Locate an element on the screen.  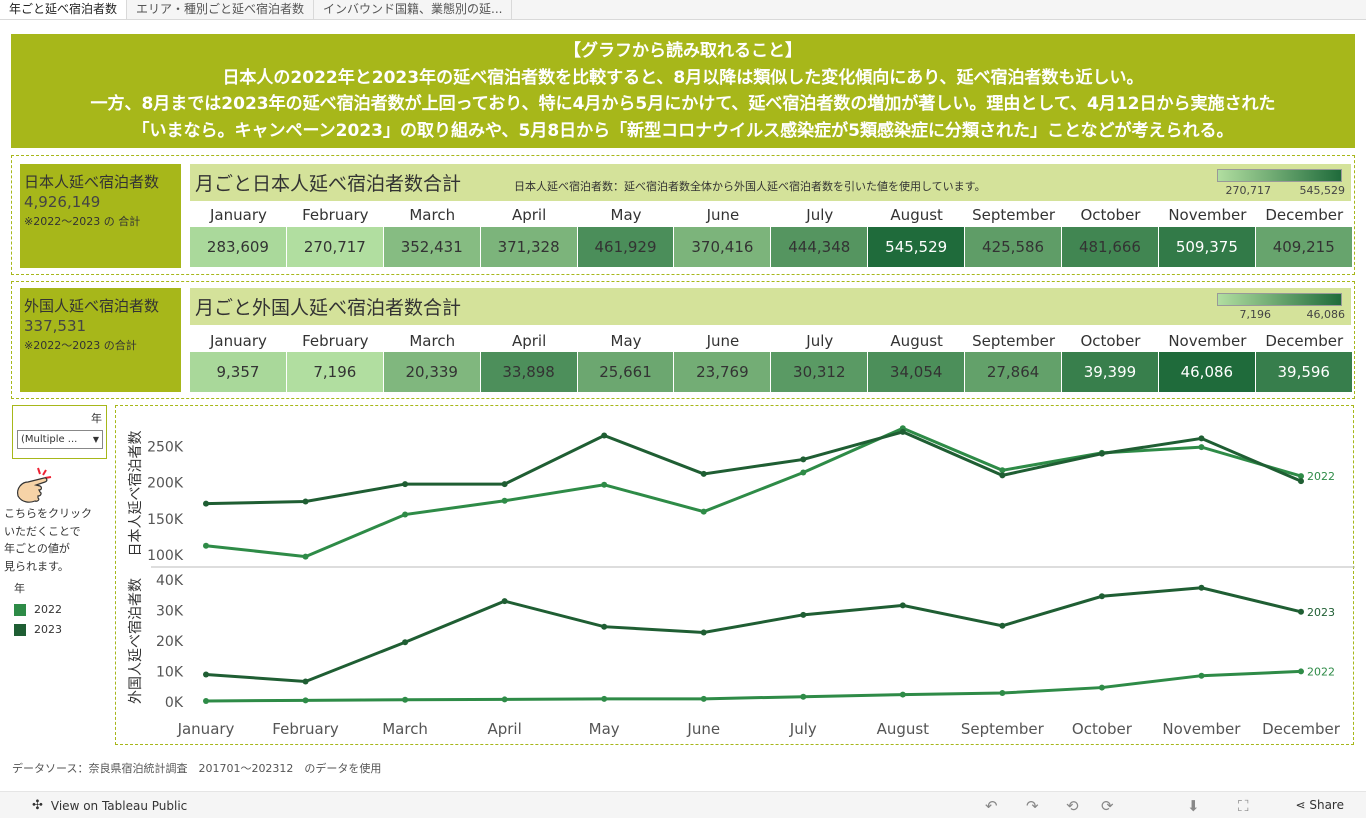
foreign-total-box: 外国人延べ宿泊者数 337,531 ※2022～2023 の合計 is located at coordinates (100, 340).